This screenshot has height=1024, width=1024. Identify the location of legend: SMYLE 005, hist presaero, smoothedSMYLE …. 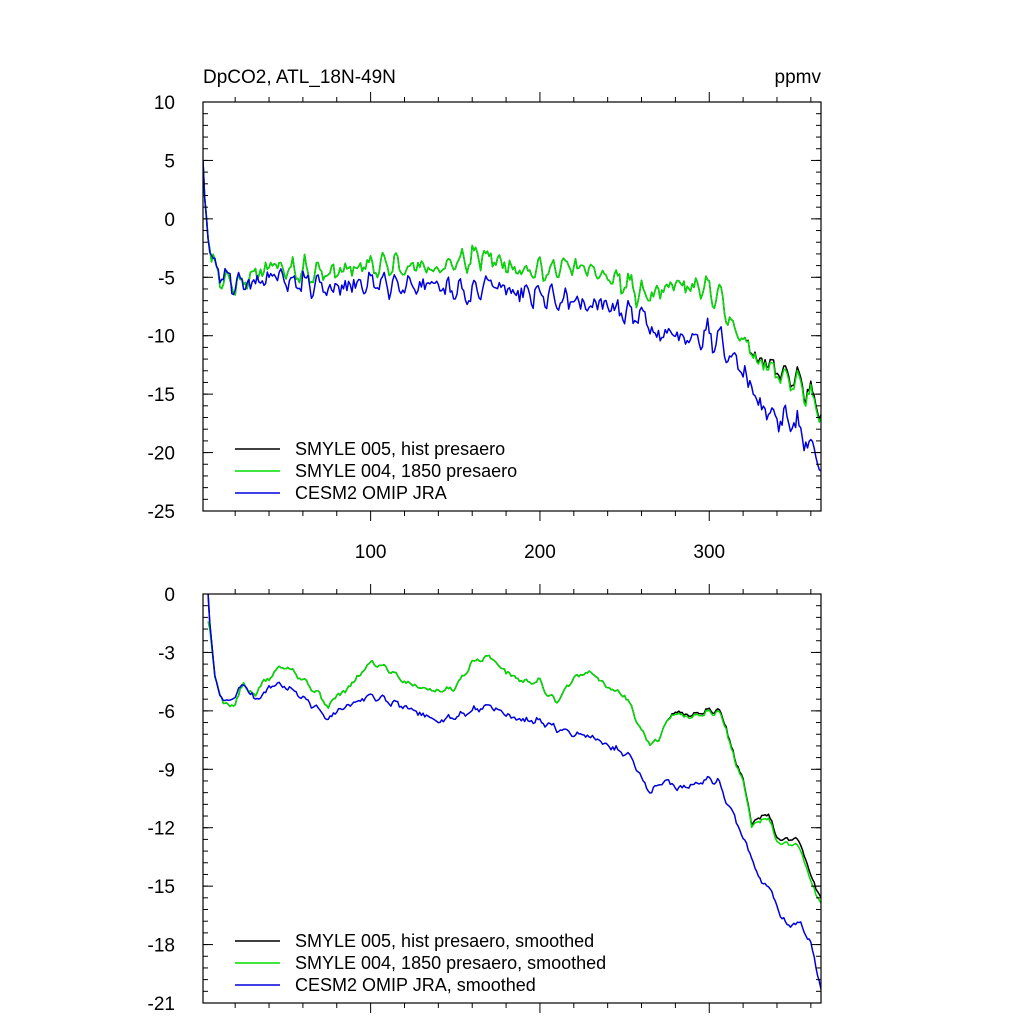
(420, 963).